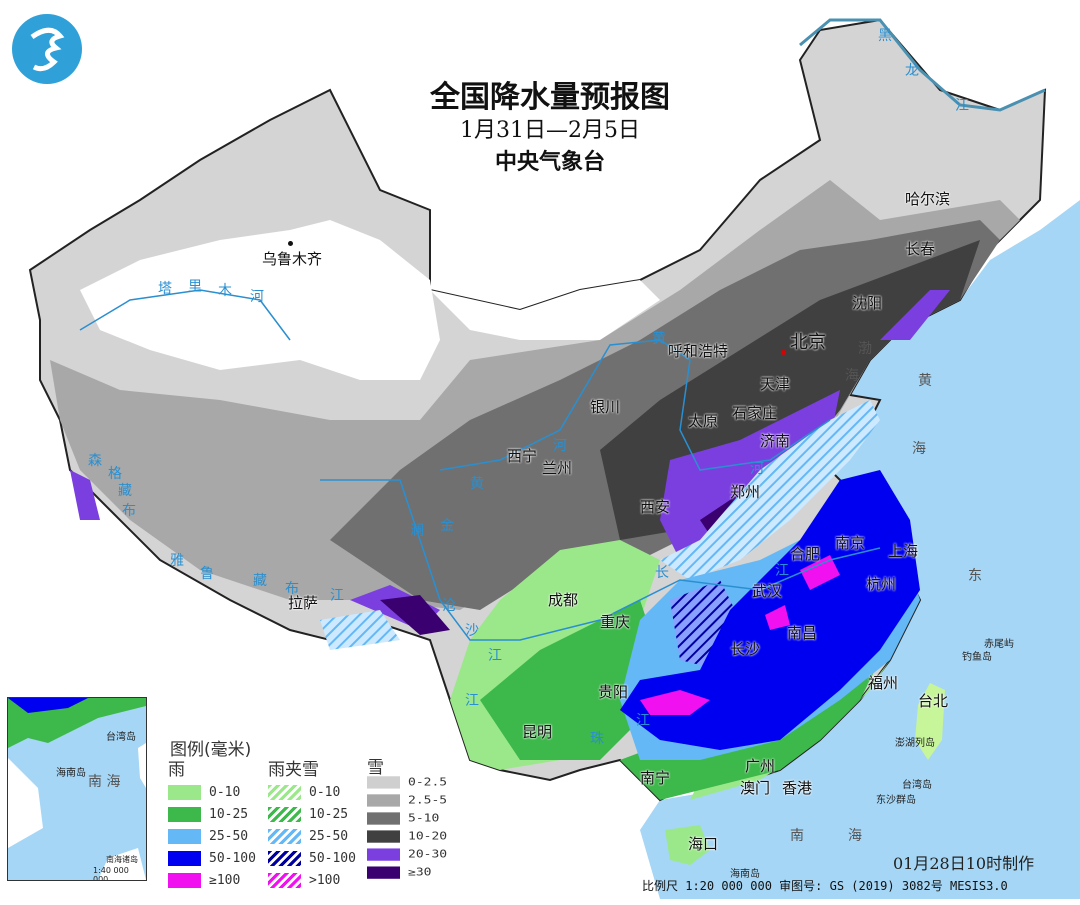 The image size is (1080, 905). Describe the element at coordinates (802, 633) in the screenshot. I see `city-nanchang: 南昌` at that location.